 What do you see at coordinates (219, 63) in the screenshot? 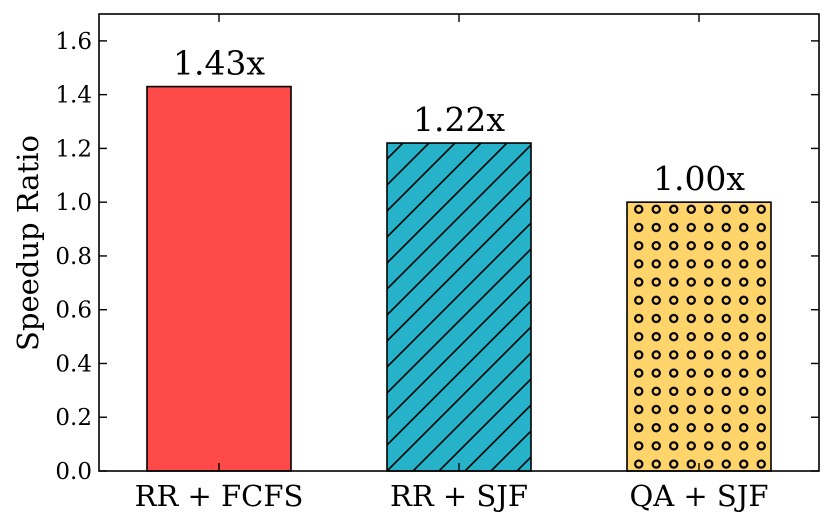
I see `value-label-rr-fcfs: 1.43x` at bounding box center [219, 63].